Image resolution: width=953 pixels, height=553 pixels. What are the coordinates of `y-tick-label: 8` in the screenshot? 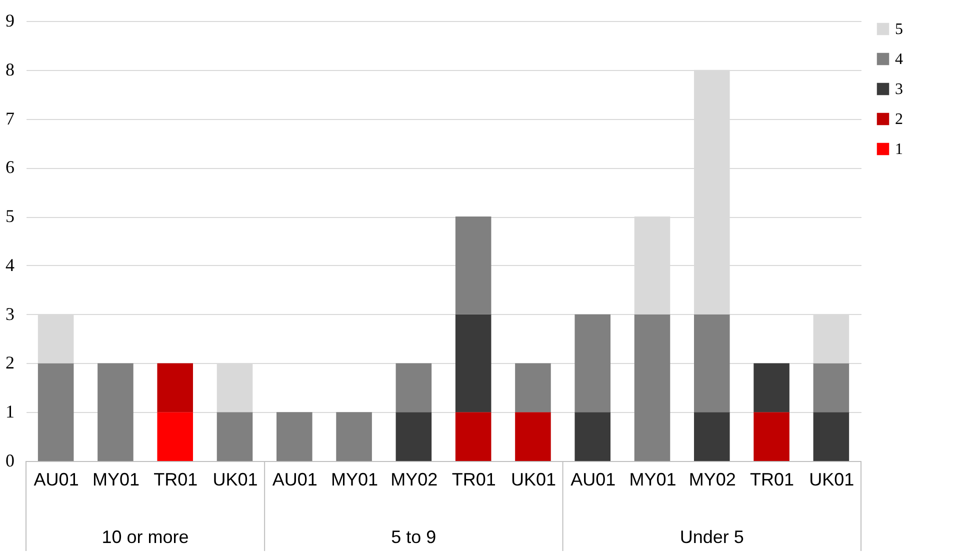 It's located at (10, 69).